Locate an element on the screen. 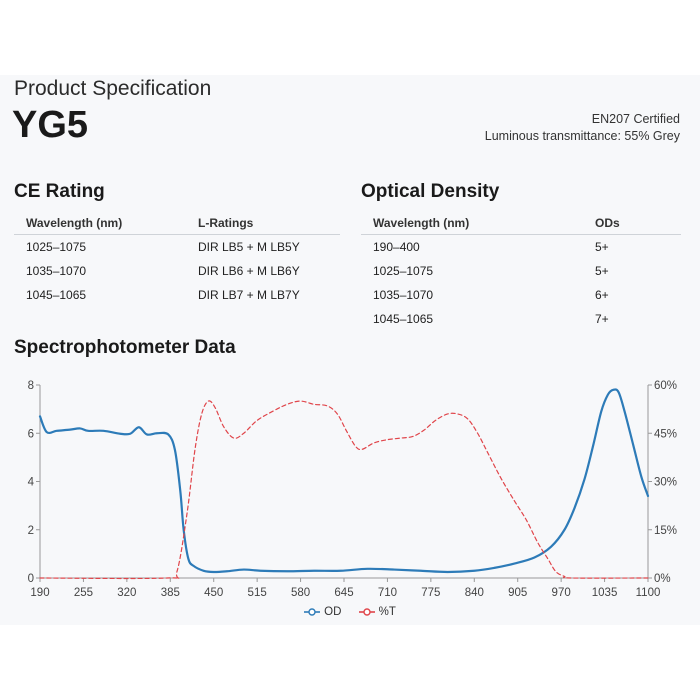 This screenshot has height=700, width=700. od-cell: 1025–1075 is located at coordinates (403, 271).